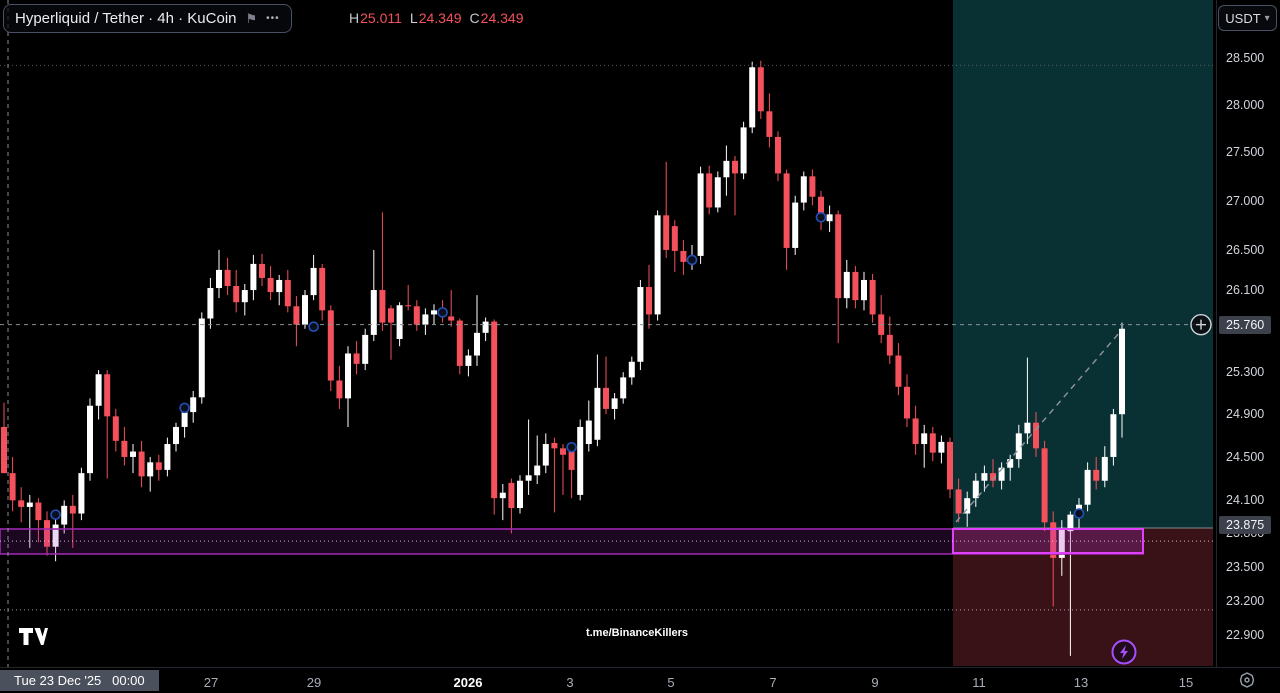  What do you see at coordinates (273, 18) in the screenshot?
I see `more-options-icon: •••` at bounding box center [273, 18].